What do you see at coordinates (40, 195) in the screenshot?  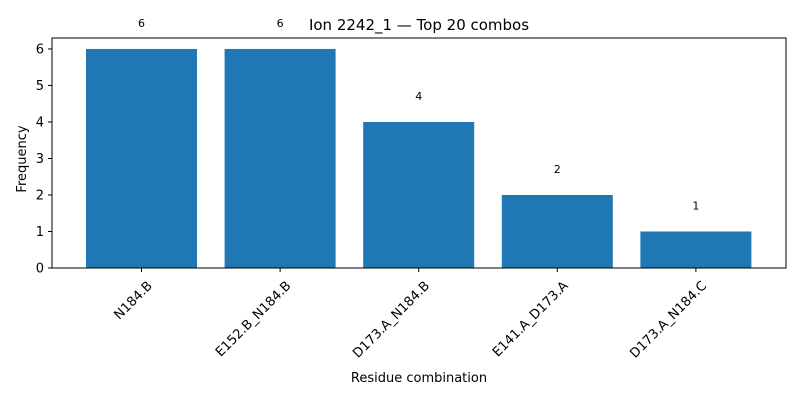 I see `y-tick-label: 2` at bounding box center [40, 195].